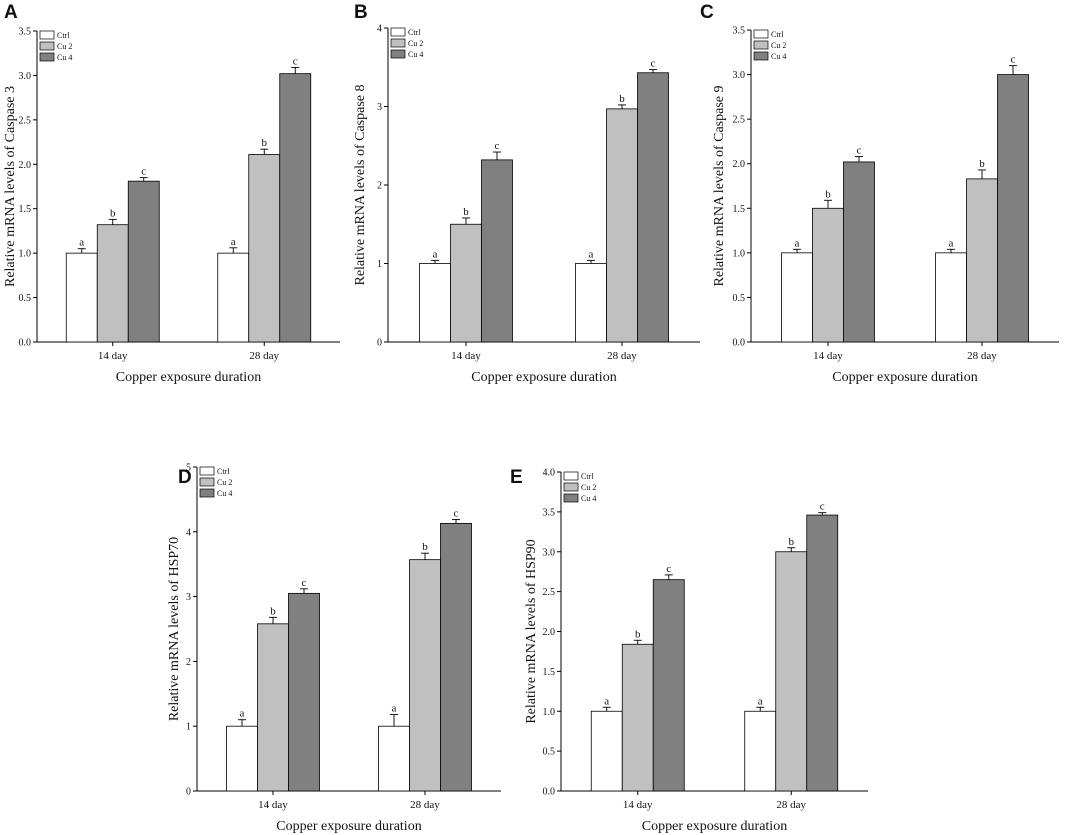 The height and width of the screenshot is (835, 1065). I want to click on y-tick-label: 0.5, so click(25, 298).